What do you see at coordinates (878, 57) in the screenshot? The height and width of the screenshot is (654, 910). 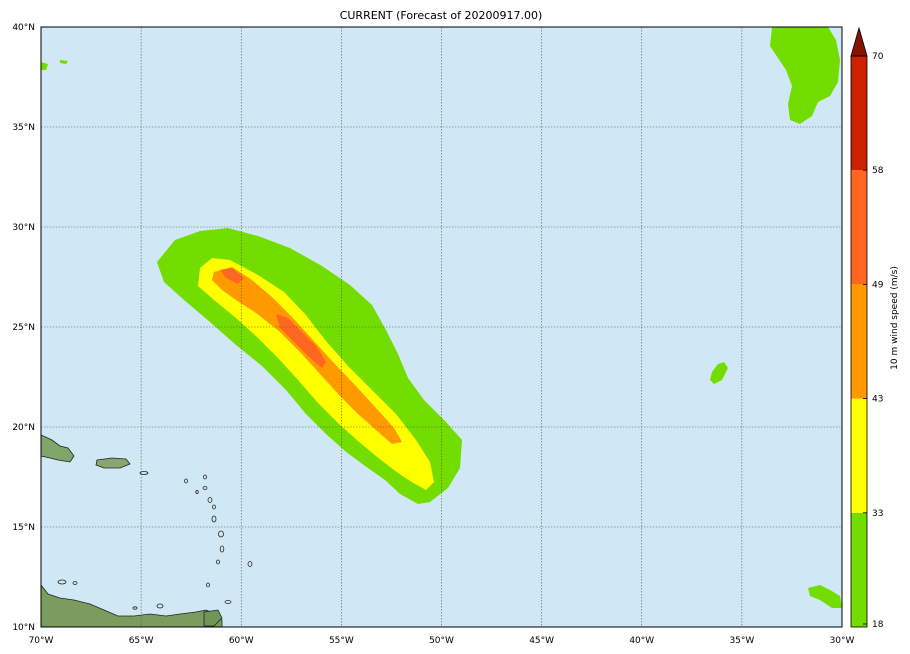 I see `colorbar-tick-label: 70` at bounding box center [878, 57].